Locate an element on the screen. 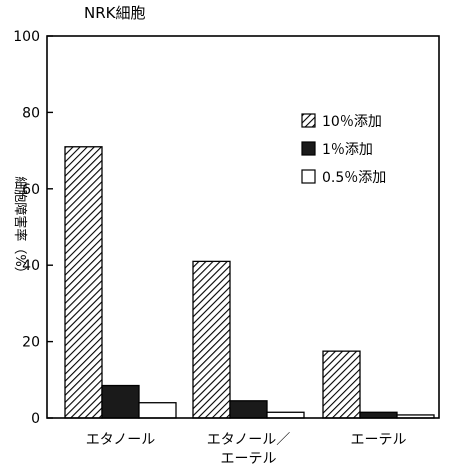  legend: 10％添加 1％添加 0.5％添加 is located at coordinates (343, 149).